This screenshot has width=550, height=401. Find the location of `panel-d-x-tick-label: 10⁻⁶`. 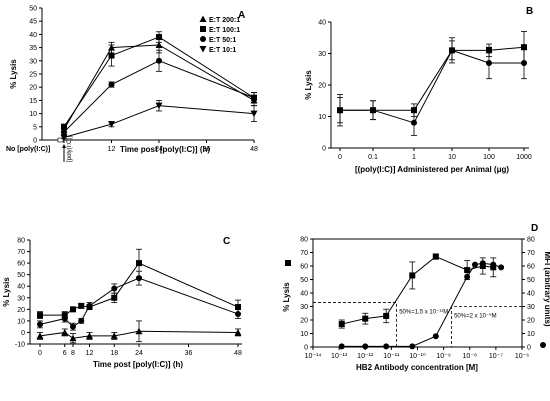

panel-d-x-tick-label: 10⁻⁶ is located at coordinates (522, 356).